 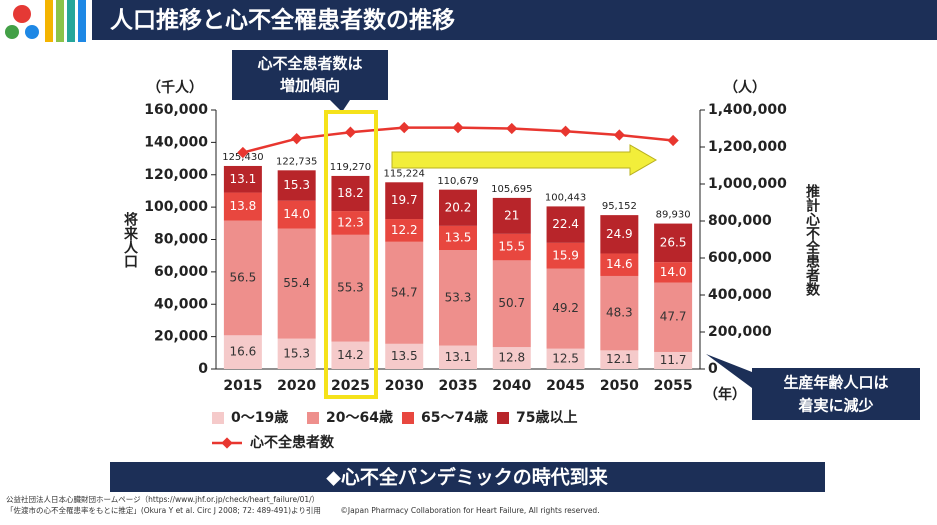 What do you see at coordinates (296, 283) in the screenshot?
I see `segment-label: 55.4` at bounding box center [296, 283].